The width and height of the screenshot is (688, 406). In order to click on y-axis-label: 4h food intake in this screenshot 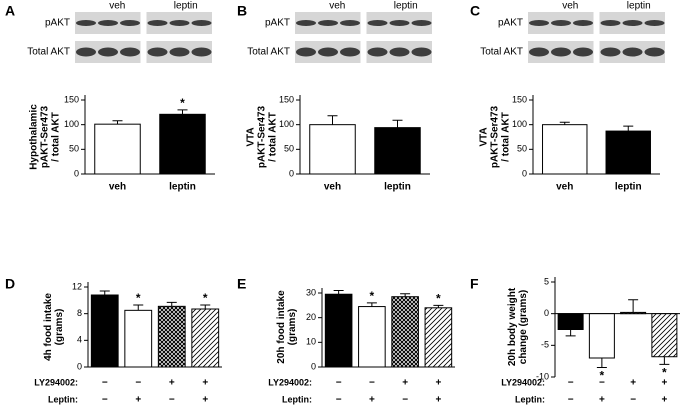, I will do `click(48, 327)`.